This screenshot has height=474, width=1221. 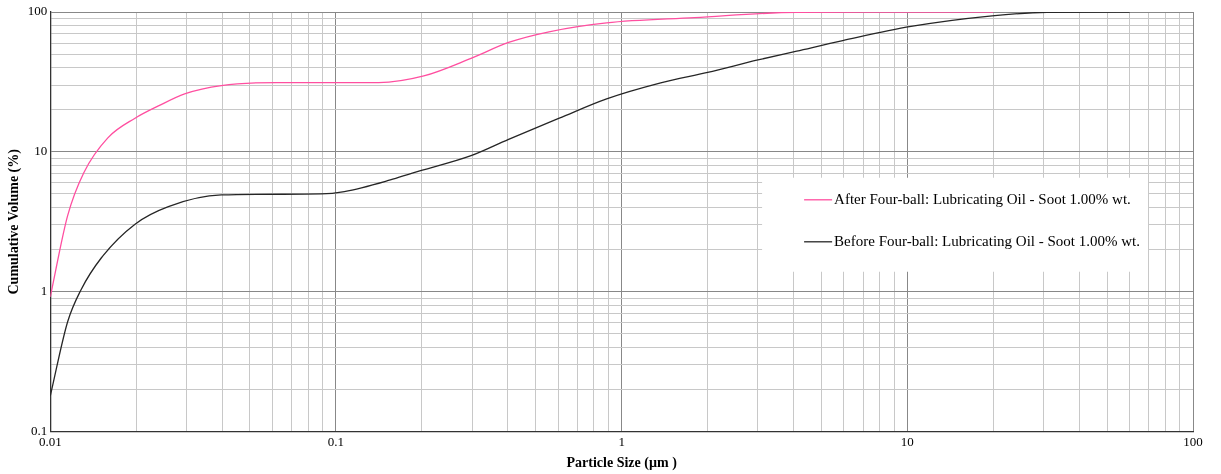 What do you see at coordinates (14, 221) in the screenshot?
I see `y-axis-title: Cumulative Volume (%)` at bounding box center [14, 221].